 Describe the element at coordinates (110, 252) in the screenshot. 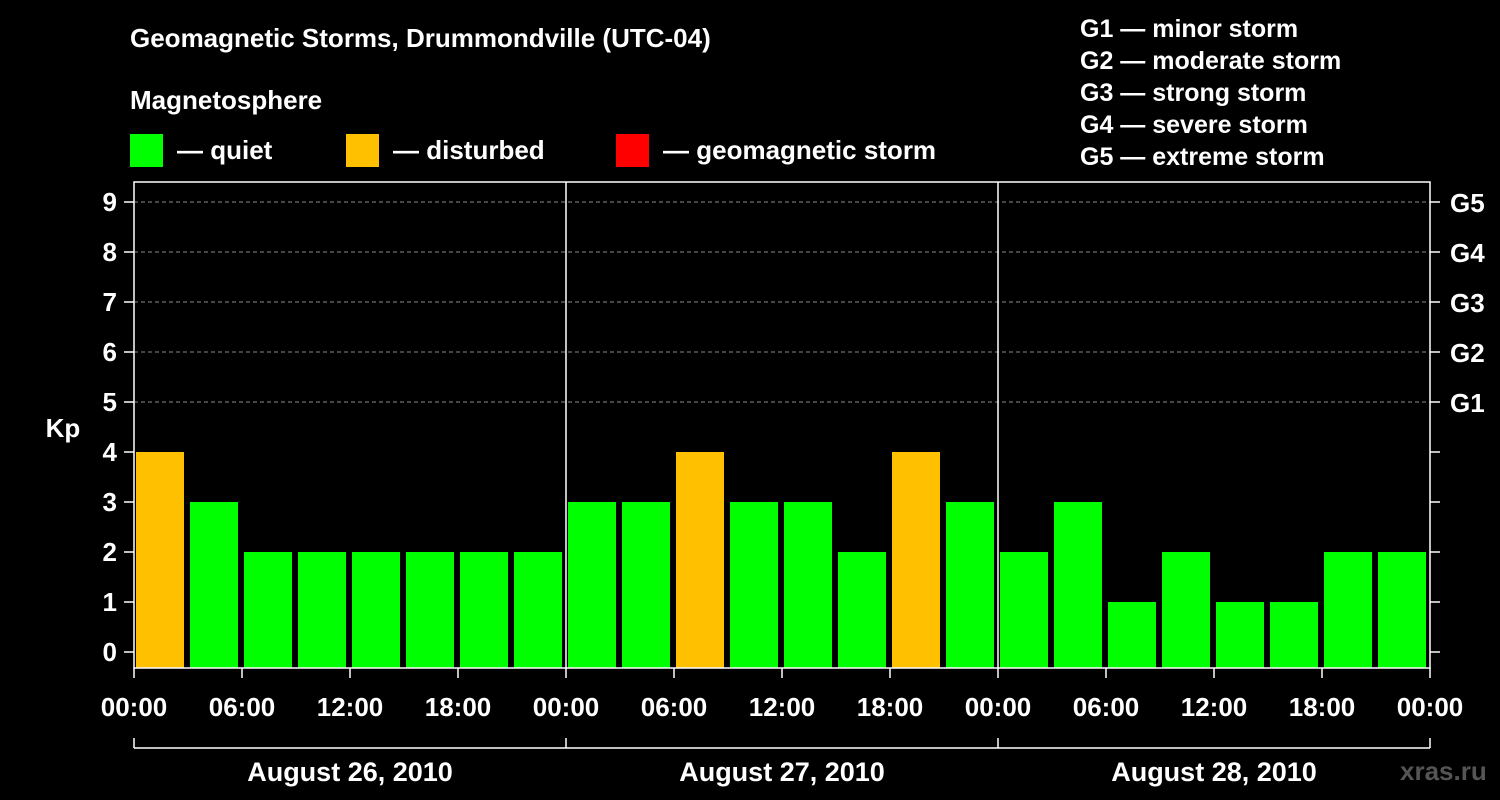

I see `y-tick-label: 8` at that location.